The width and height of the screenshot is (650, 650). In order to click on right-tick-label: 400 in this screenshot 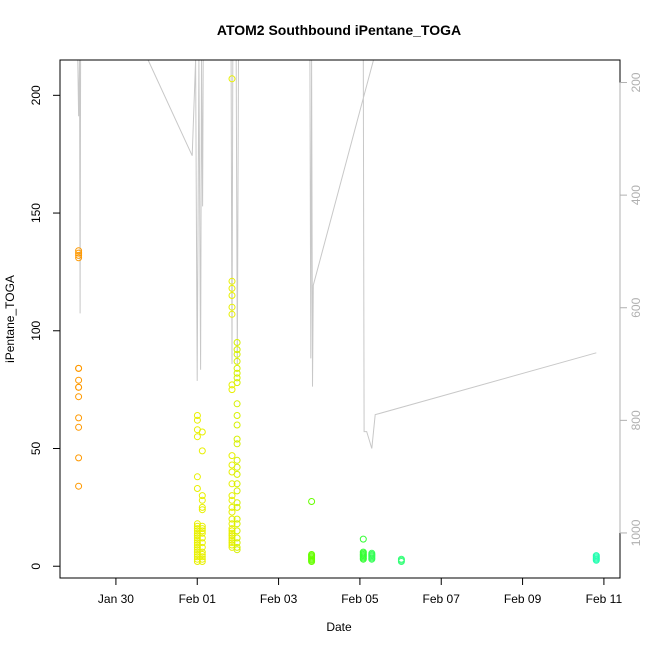, I will do `click(636, 195)`.